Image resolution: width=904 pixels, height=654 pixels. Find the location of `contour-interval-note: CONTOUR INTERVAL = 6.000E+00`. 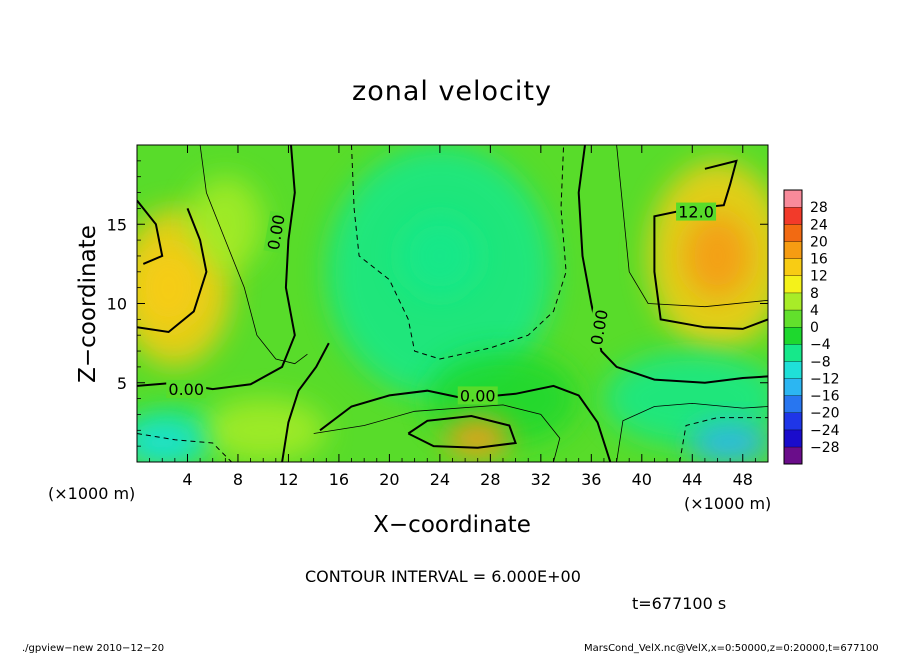

contour-interval-note: CONTOUR INTERVAL = 6.000E+00 is located at coordinates (443, 576).